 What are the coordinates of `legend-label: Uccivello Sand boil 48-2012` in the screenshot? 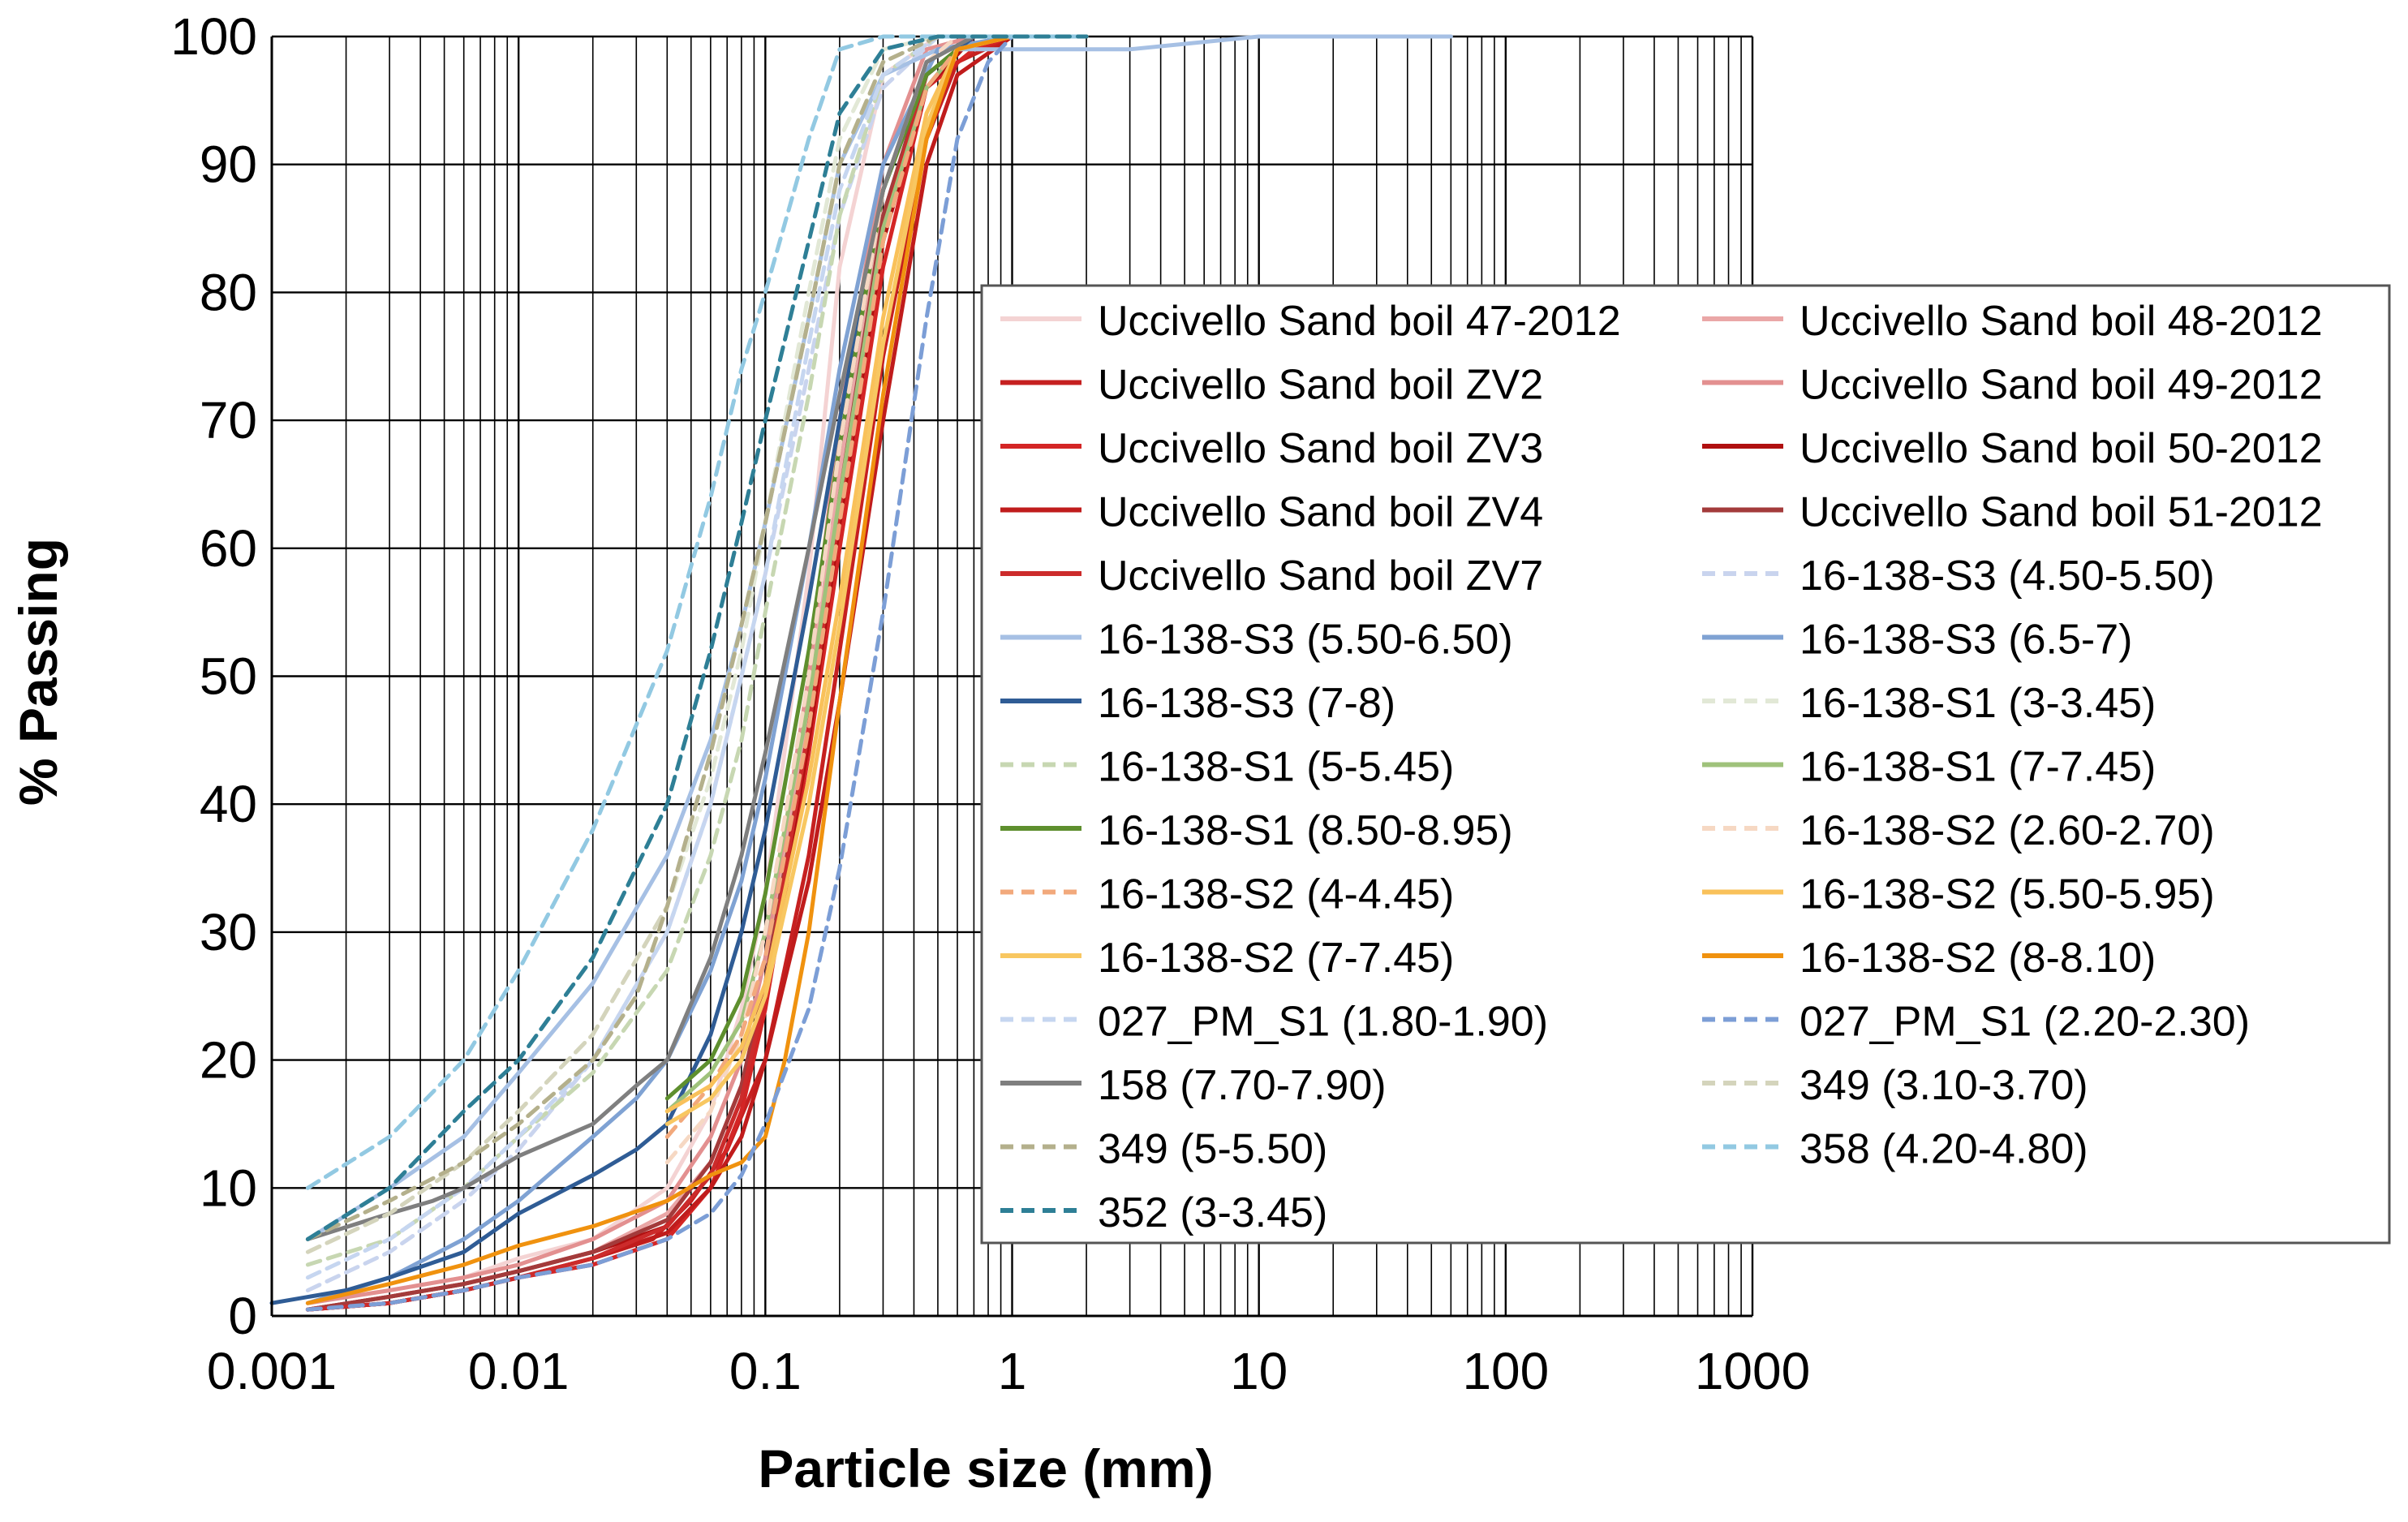 It's located at (2061, 321).